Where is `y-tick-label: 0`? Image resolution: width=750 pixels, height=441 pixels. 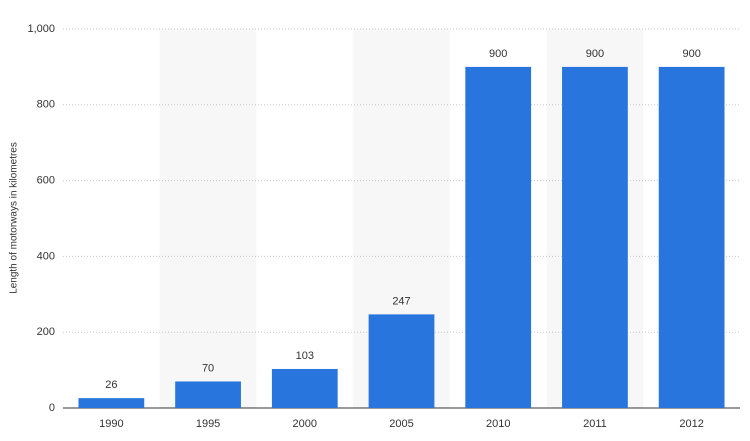
y-tick-label: 0 is located at coordinates (52, 408).